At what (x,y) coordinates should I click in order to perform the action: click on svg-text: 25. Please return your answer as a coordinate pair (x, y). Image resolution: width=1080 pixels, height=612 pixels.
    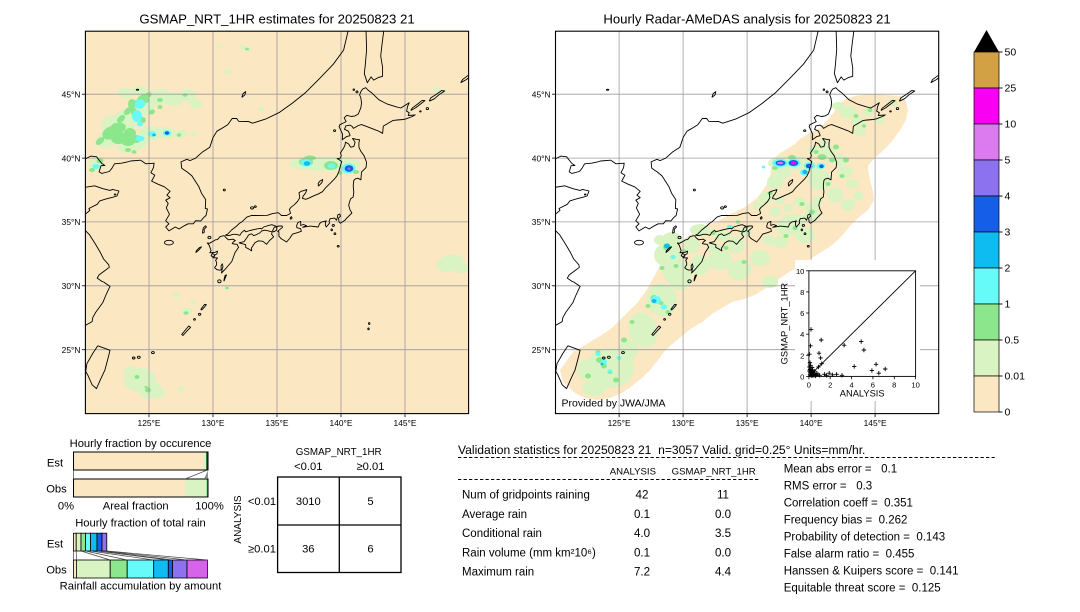
    Looking at the image, I should click on (1011, 89).